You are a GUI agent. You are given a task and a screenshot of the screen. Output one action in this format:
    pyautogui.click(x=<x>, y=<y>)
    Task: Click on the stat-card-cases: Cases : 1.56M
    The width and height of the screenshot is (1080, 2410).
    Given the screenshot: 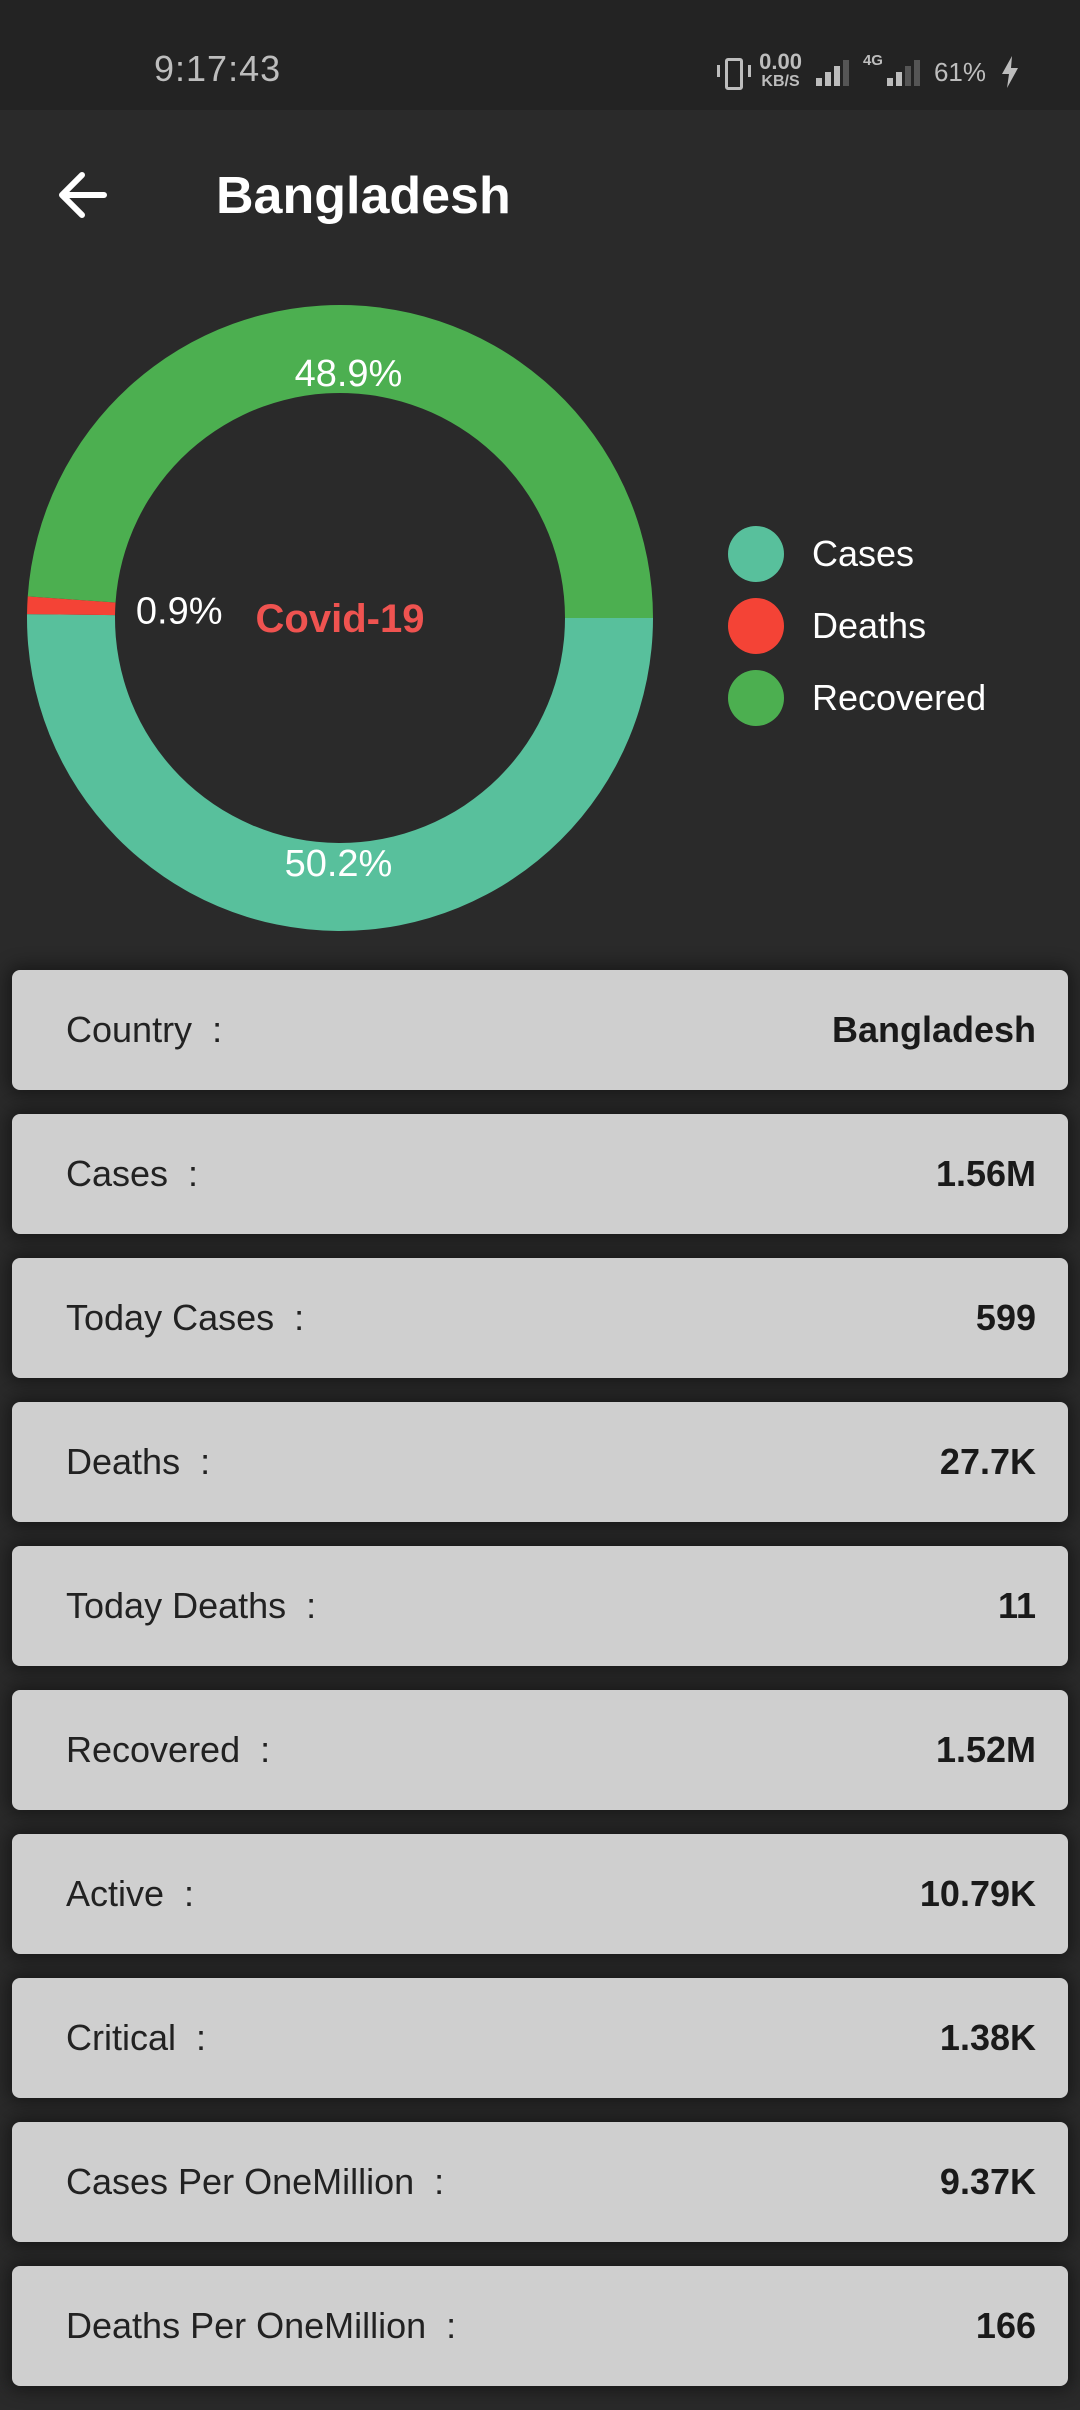 What is the action you would take?
    pyautogui.click(x=540, y=1174)
    